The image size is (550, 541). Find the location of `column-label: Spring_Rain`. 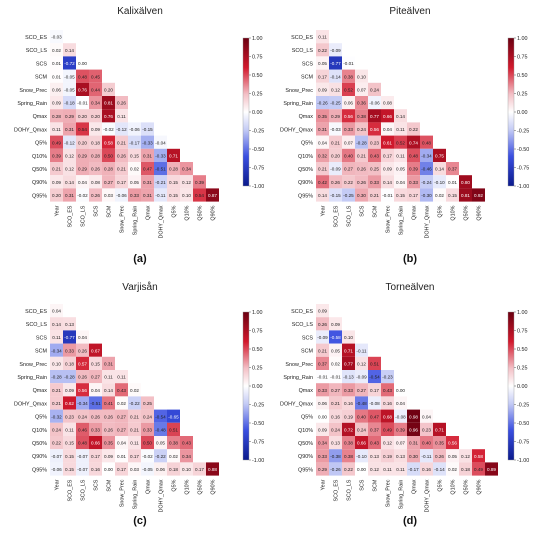

column-label: Spring_Rain is located at coordinates (136, 495).